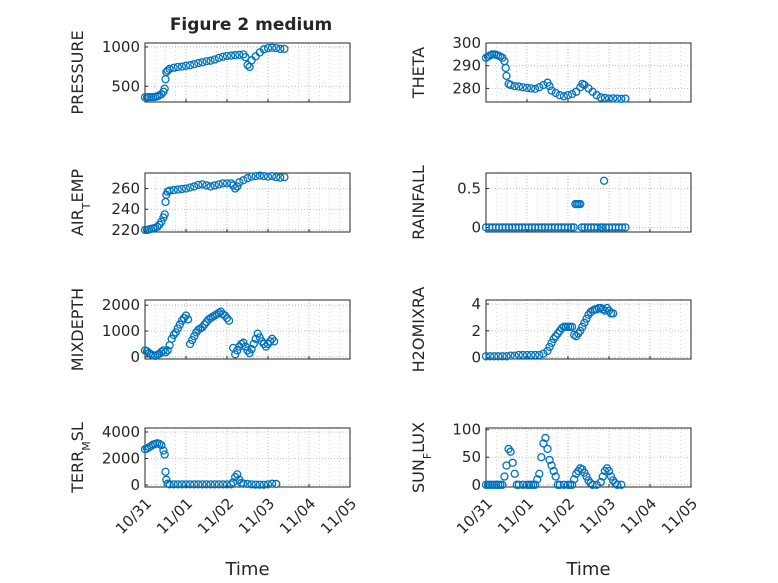 The height and width of the screenshot is (583, 778). Describe the element at coordinates (471, 457) in the screenshot. I see `y-tick-label: 50` at that location.